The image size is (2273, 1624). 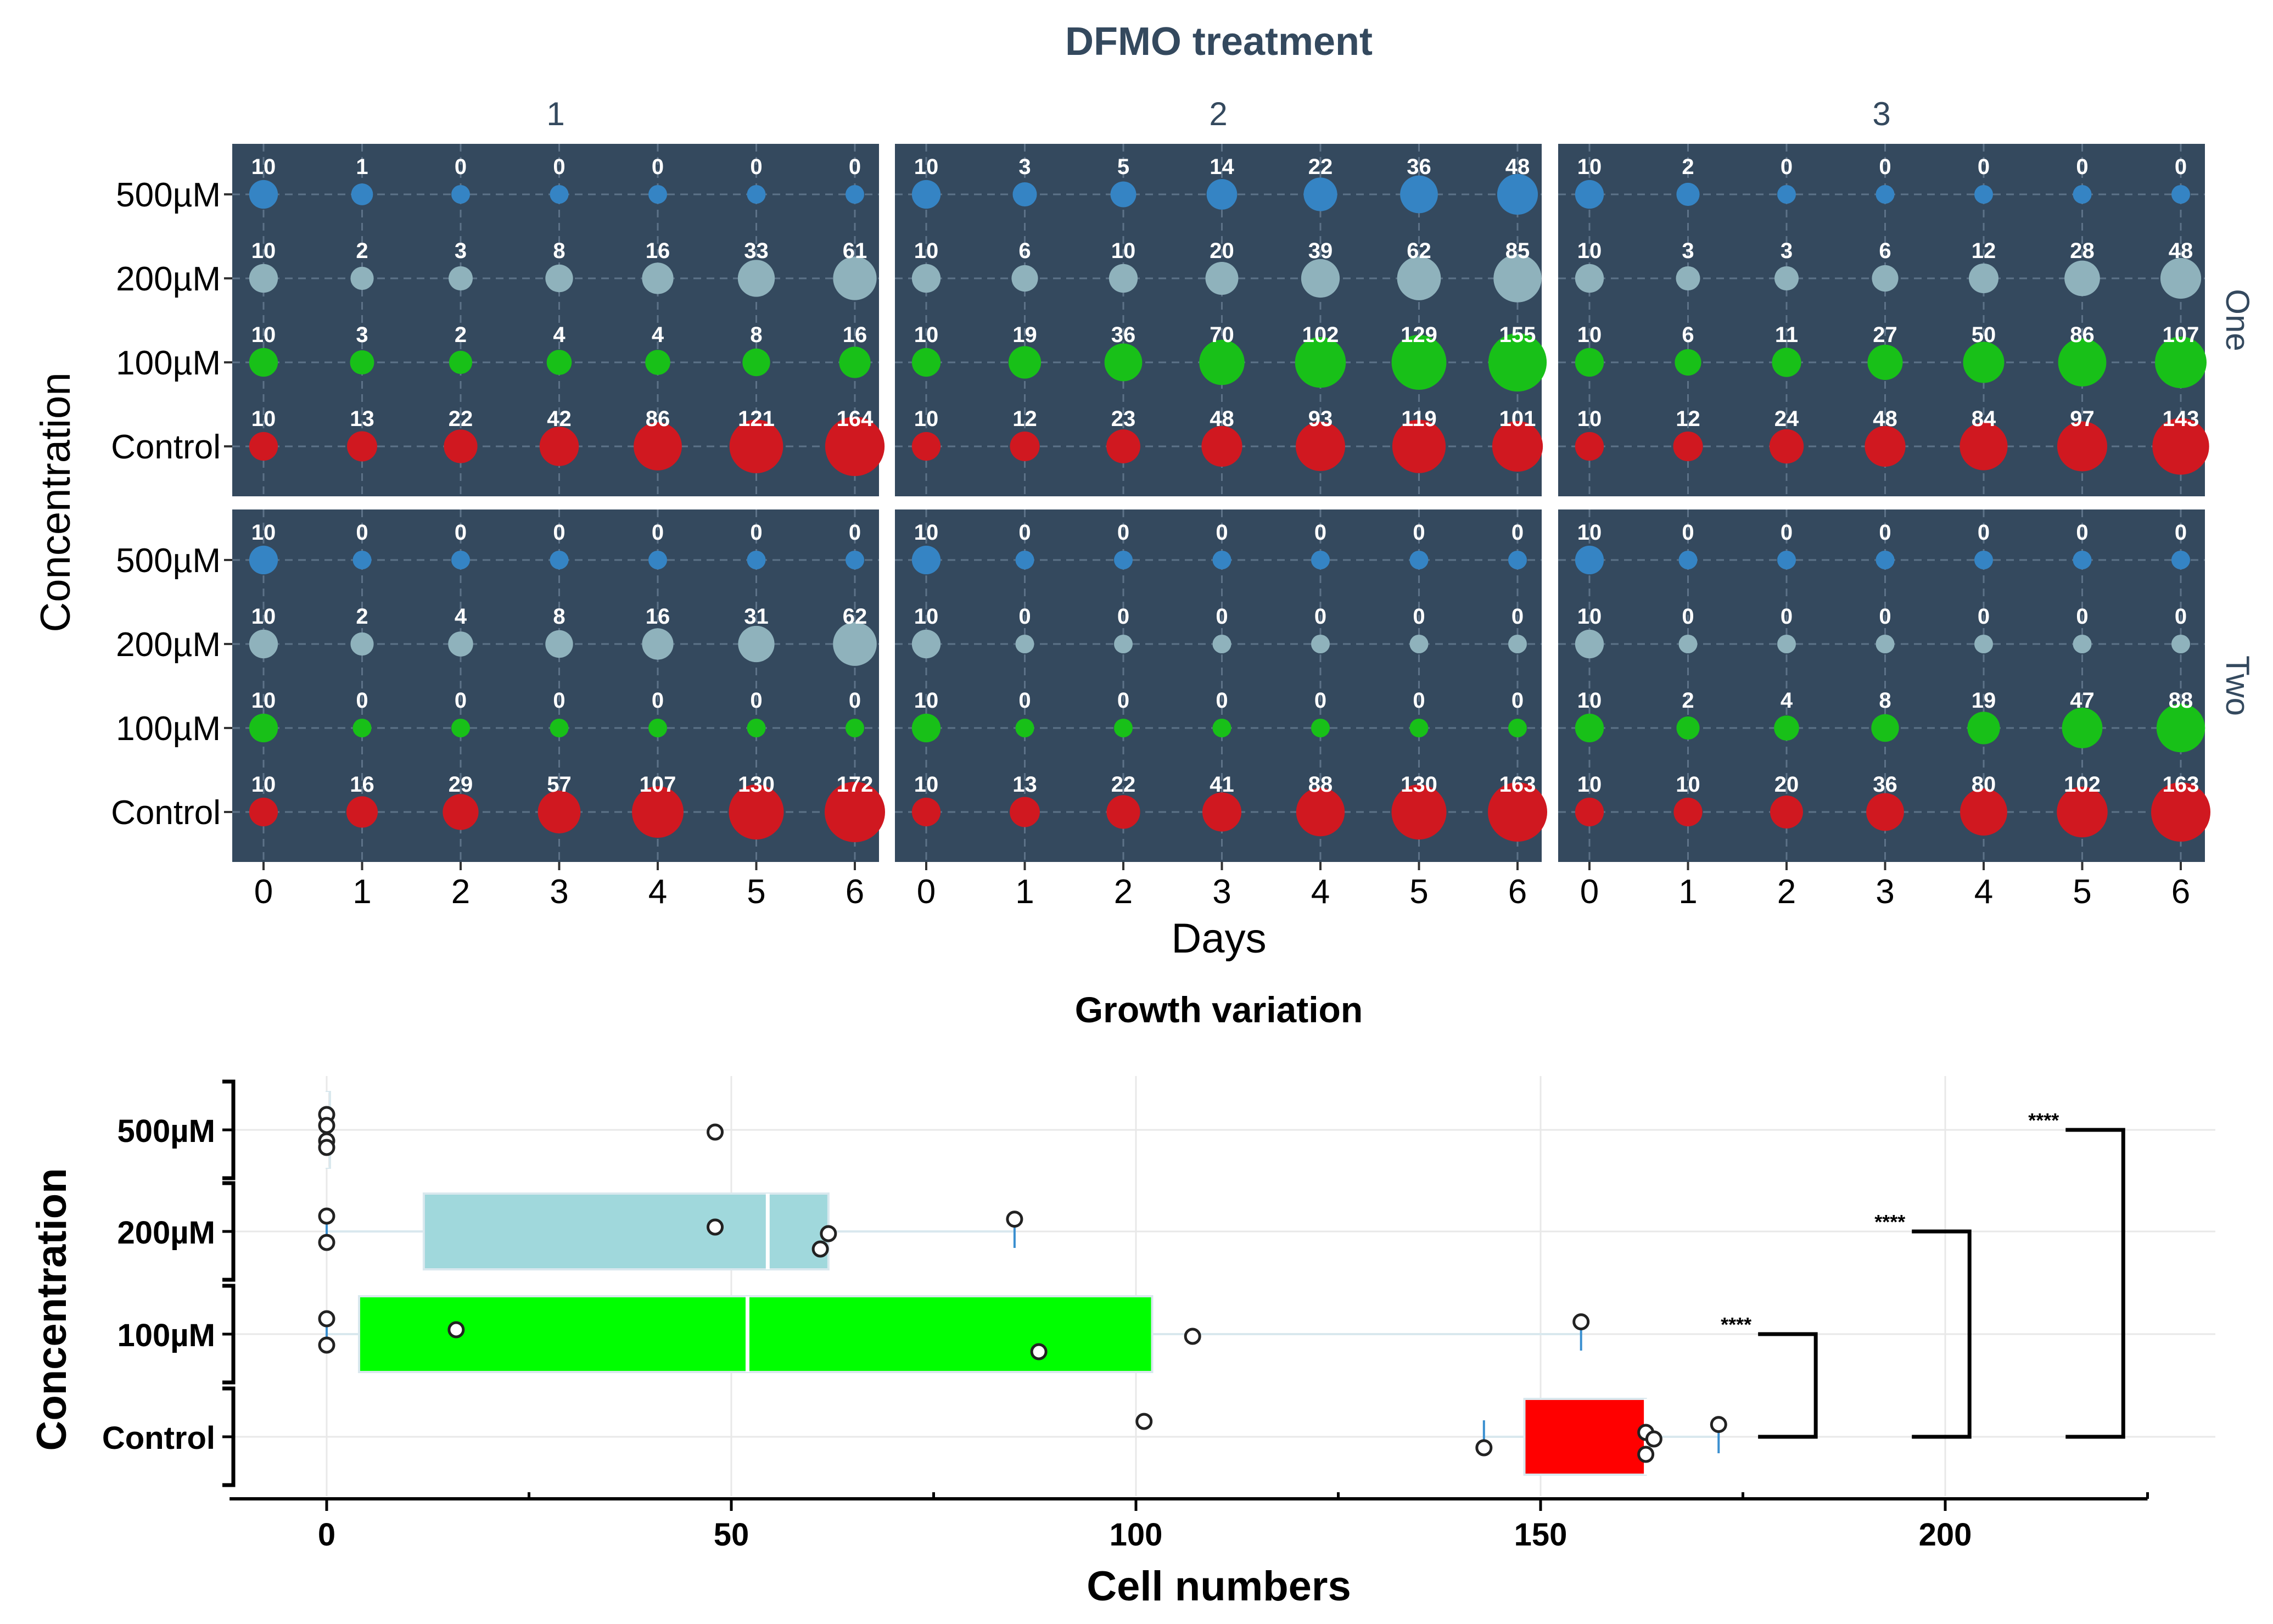 I want to click on bubble-value-label: 129, so click(x=1419, y=335).